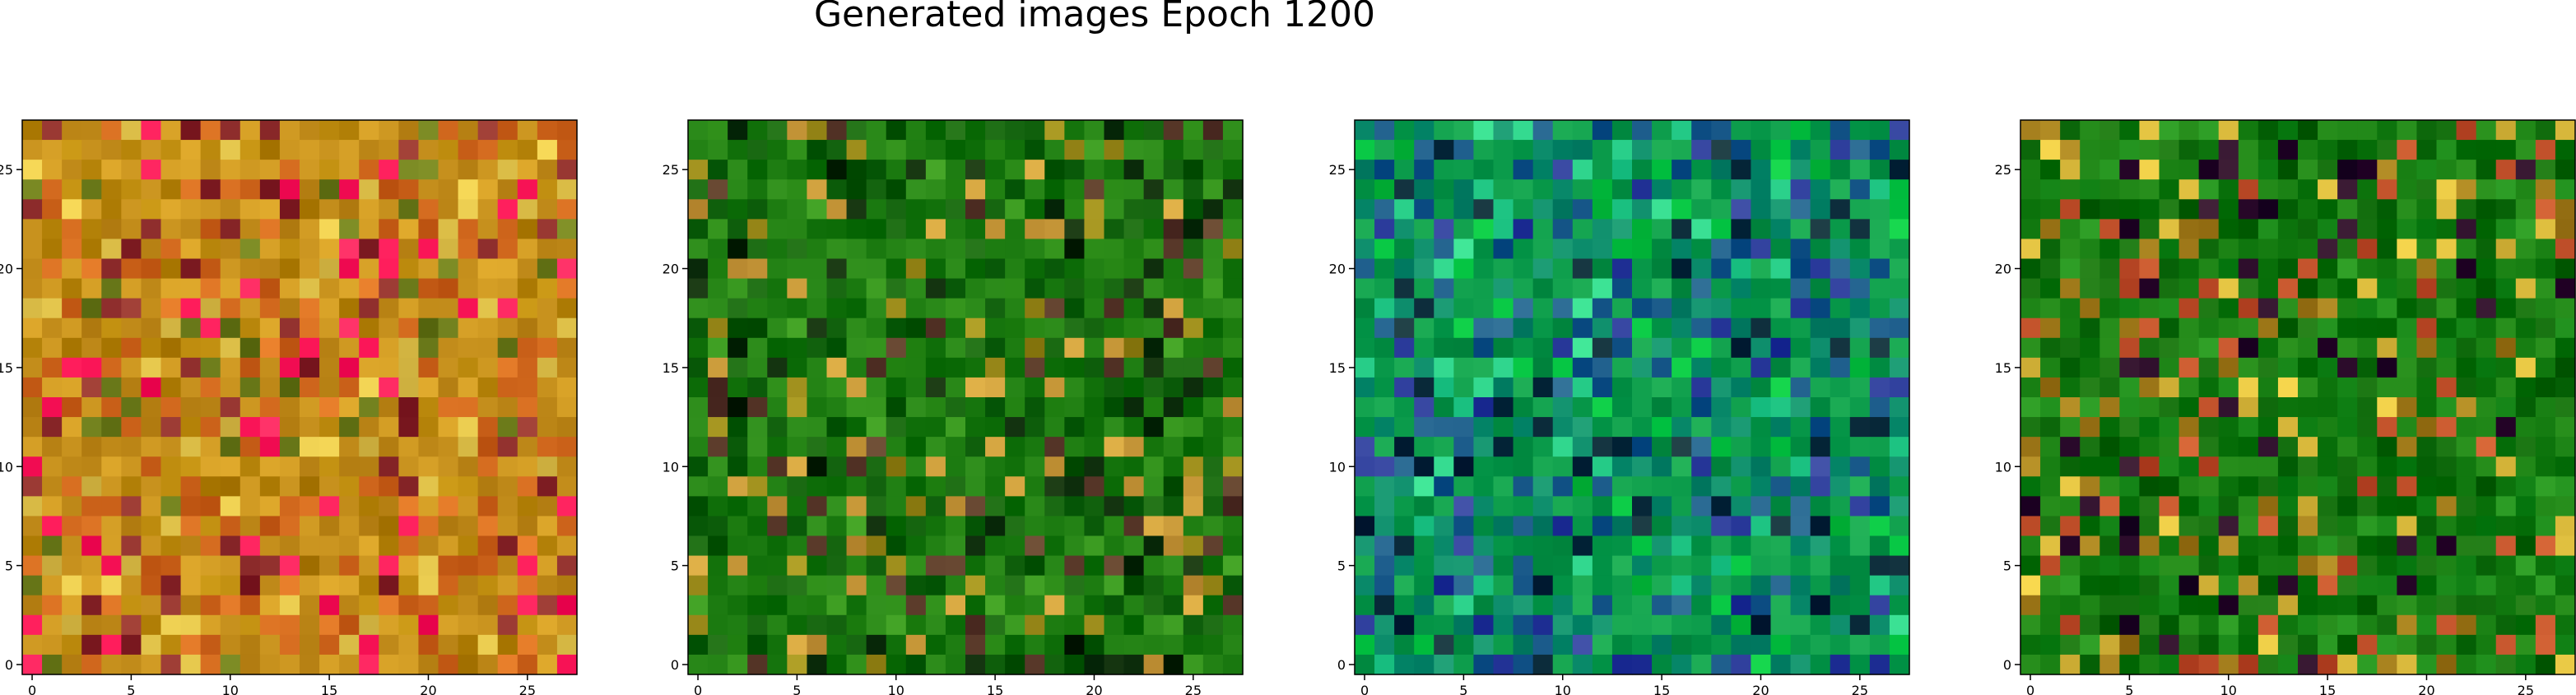 The width and height of the screenshot is (2576, 695). Describe the element at coordinates (1364, 689) in the screenshot. I see `x-tick-label: 0` at that location.